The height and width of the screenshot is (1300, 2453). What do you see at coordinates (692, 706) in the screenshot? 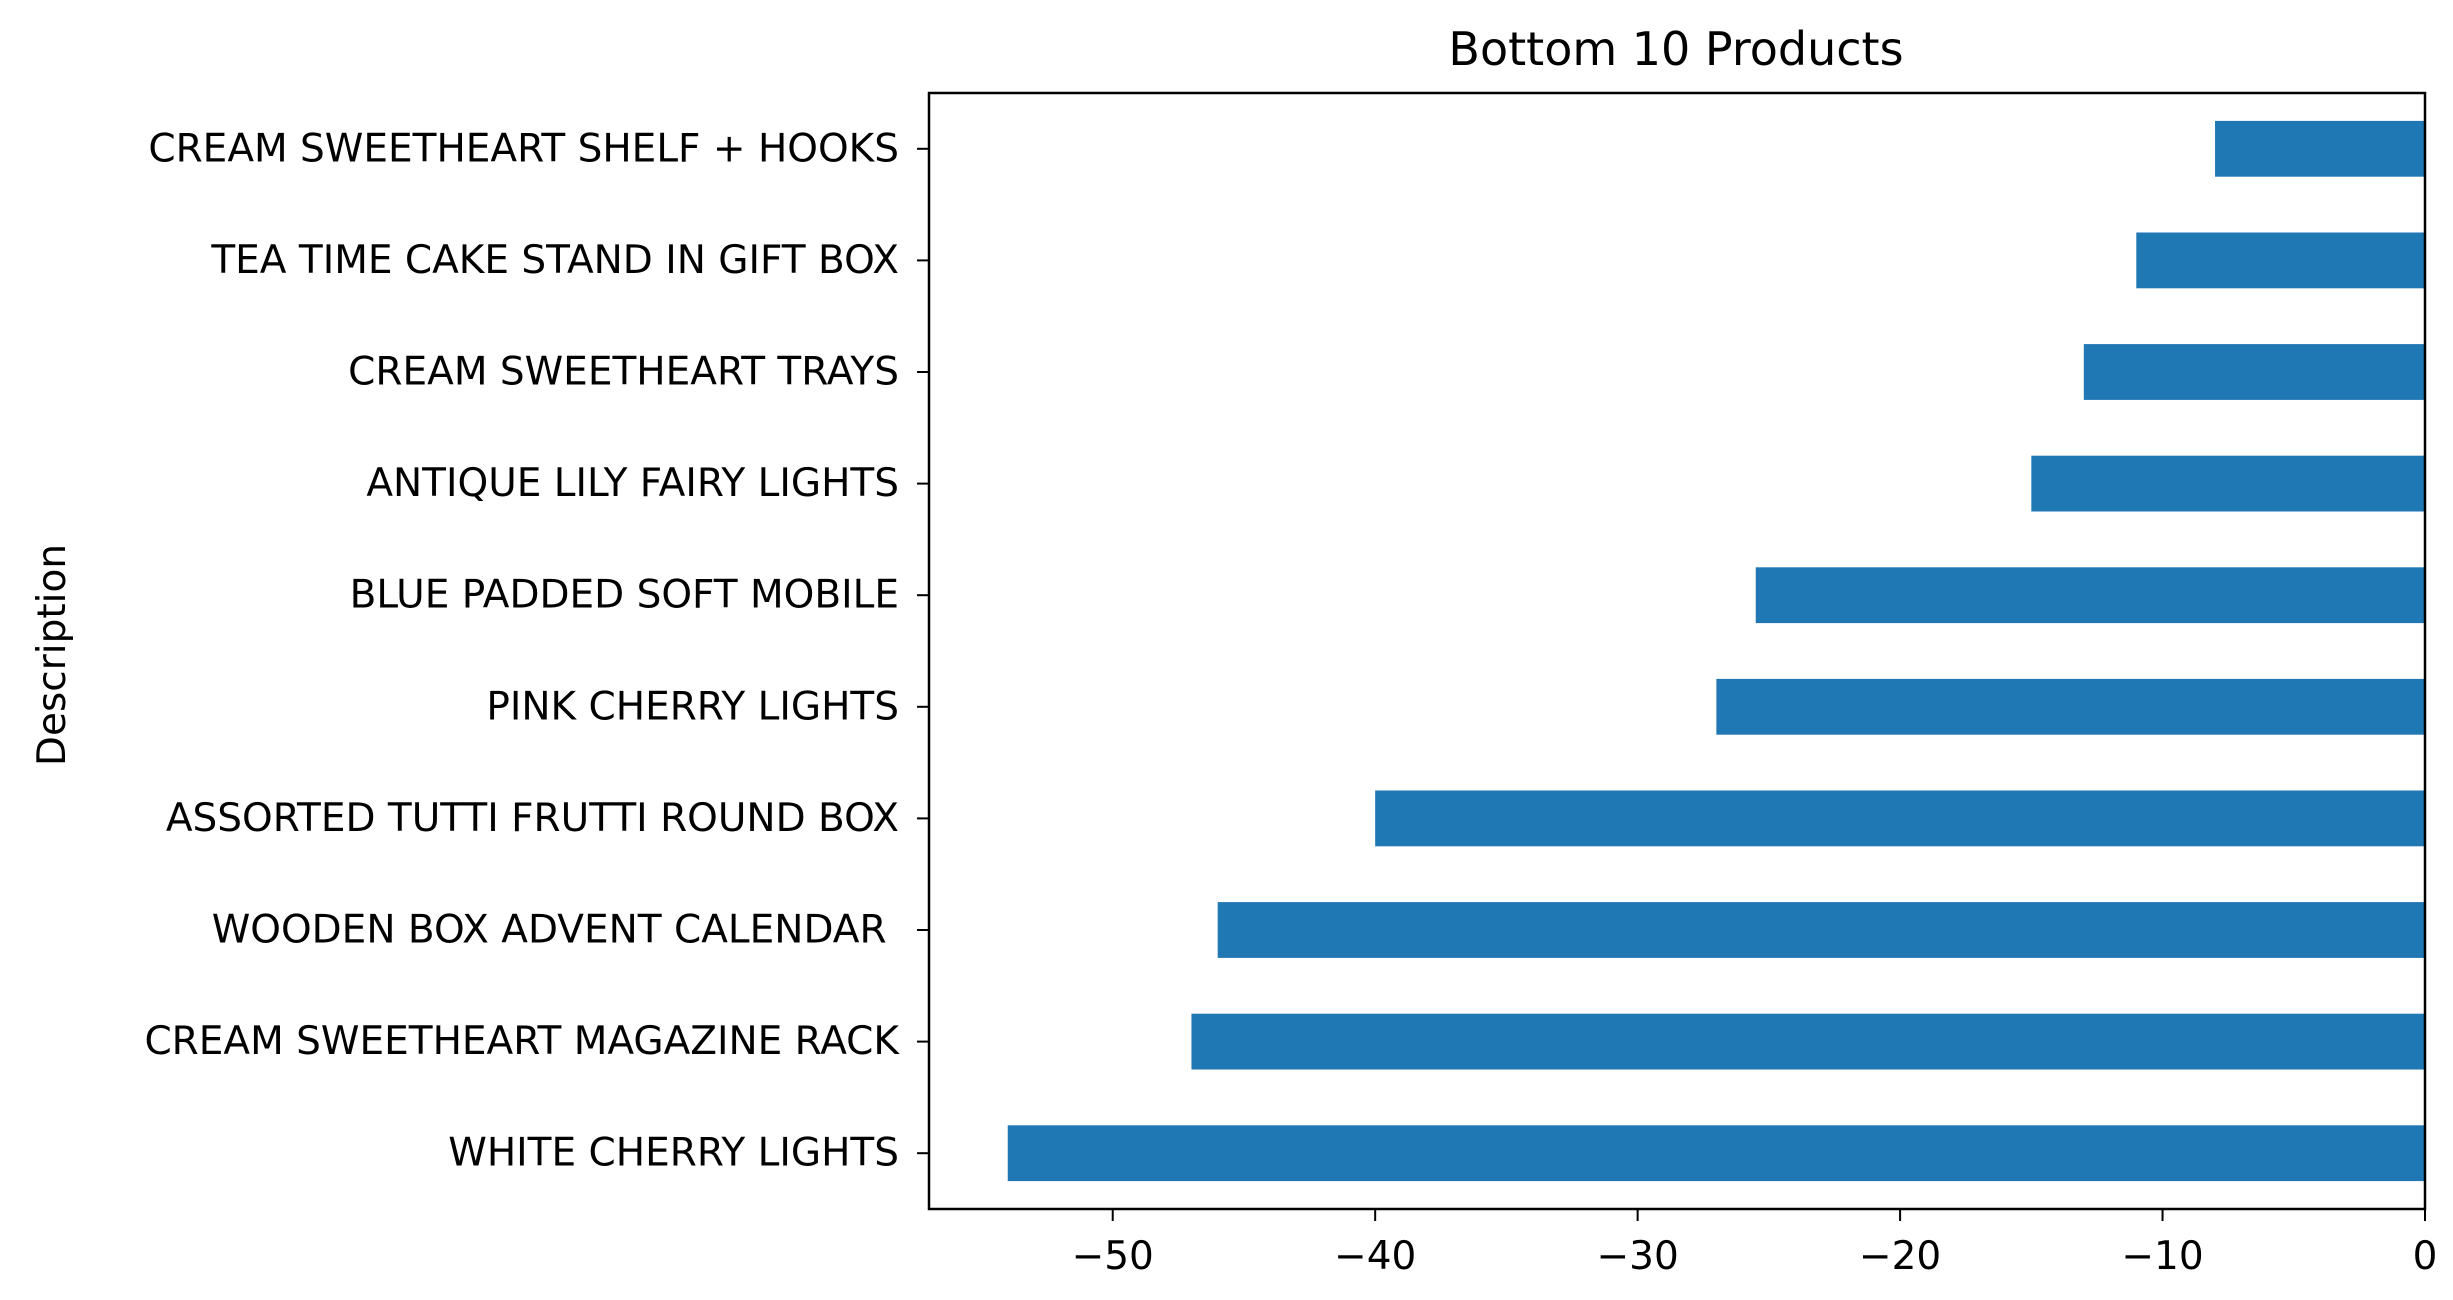
I see `y-tick-label-4: PINK CHERRY LIGHTS` at bounding box center [692, 706].